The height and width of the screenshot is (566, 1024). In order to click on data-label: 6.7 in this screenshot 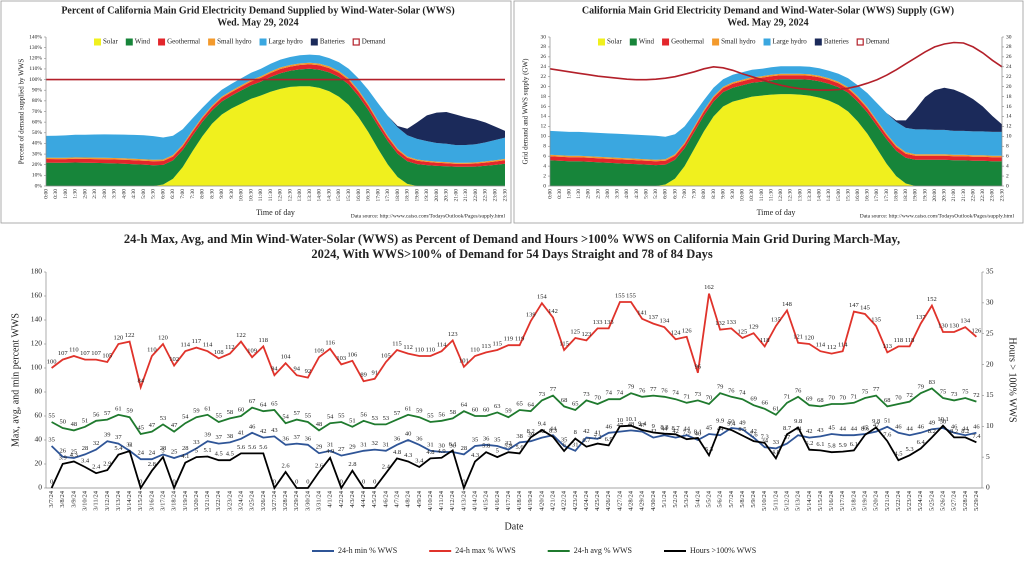, I will do `click(586, 440)`.